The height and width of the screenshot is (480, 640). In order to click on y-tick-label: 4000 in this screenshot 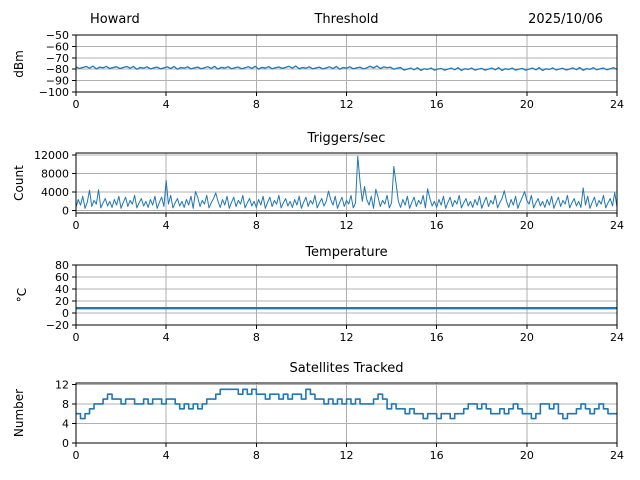, I will do `click(55, 192)`.